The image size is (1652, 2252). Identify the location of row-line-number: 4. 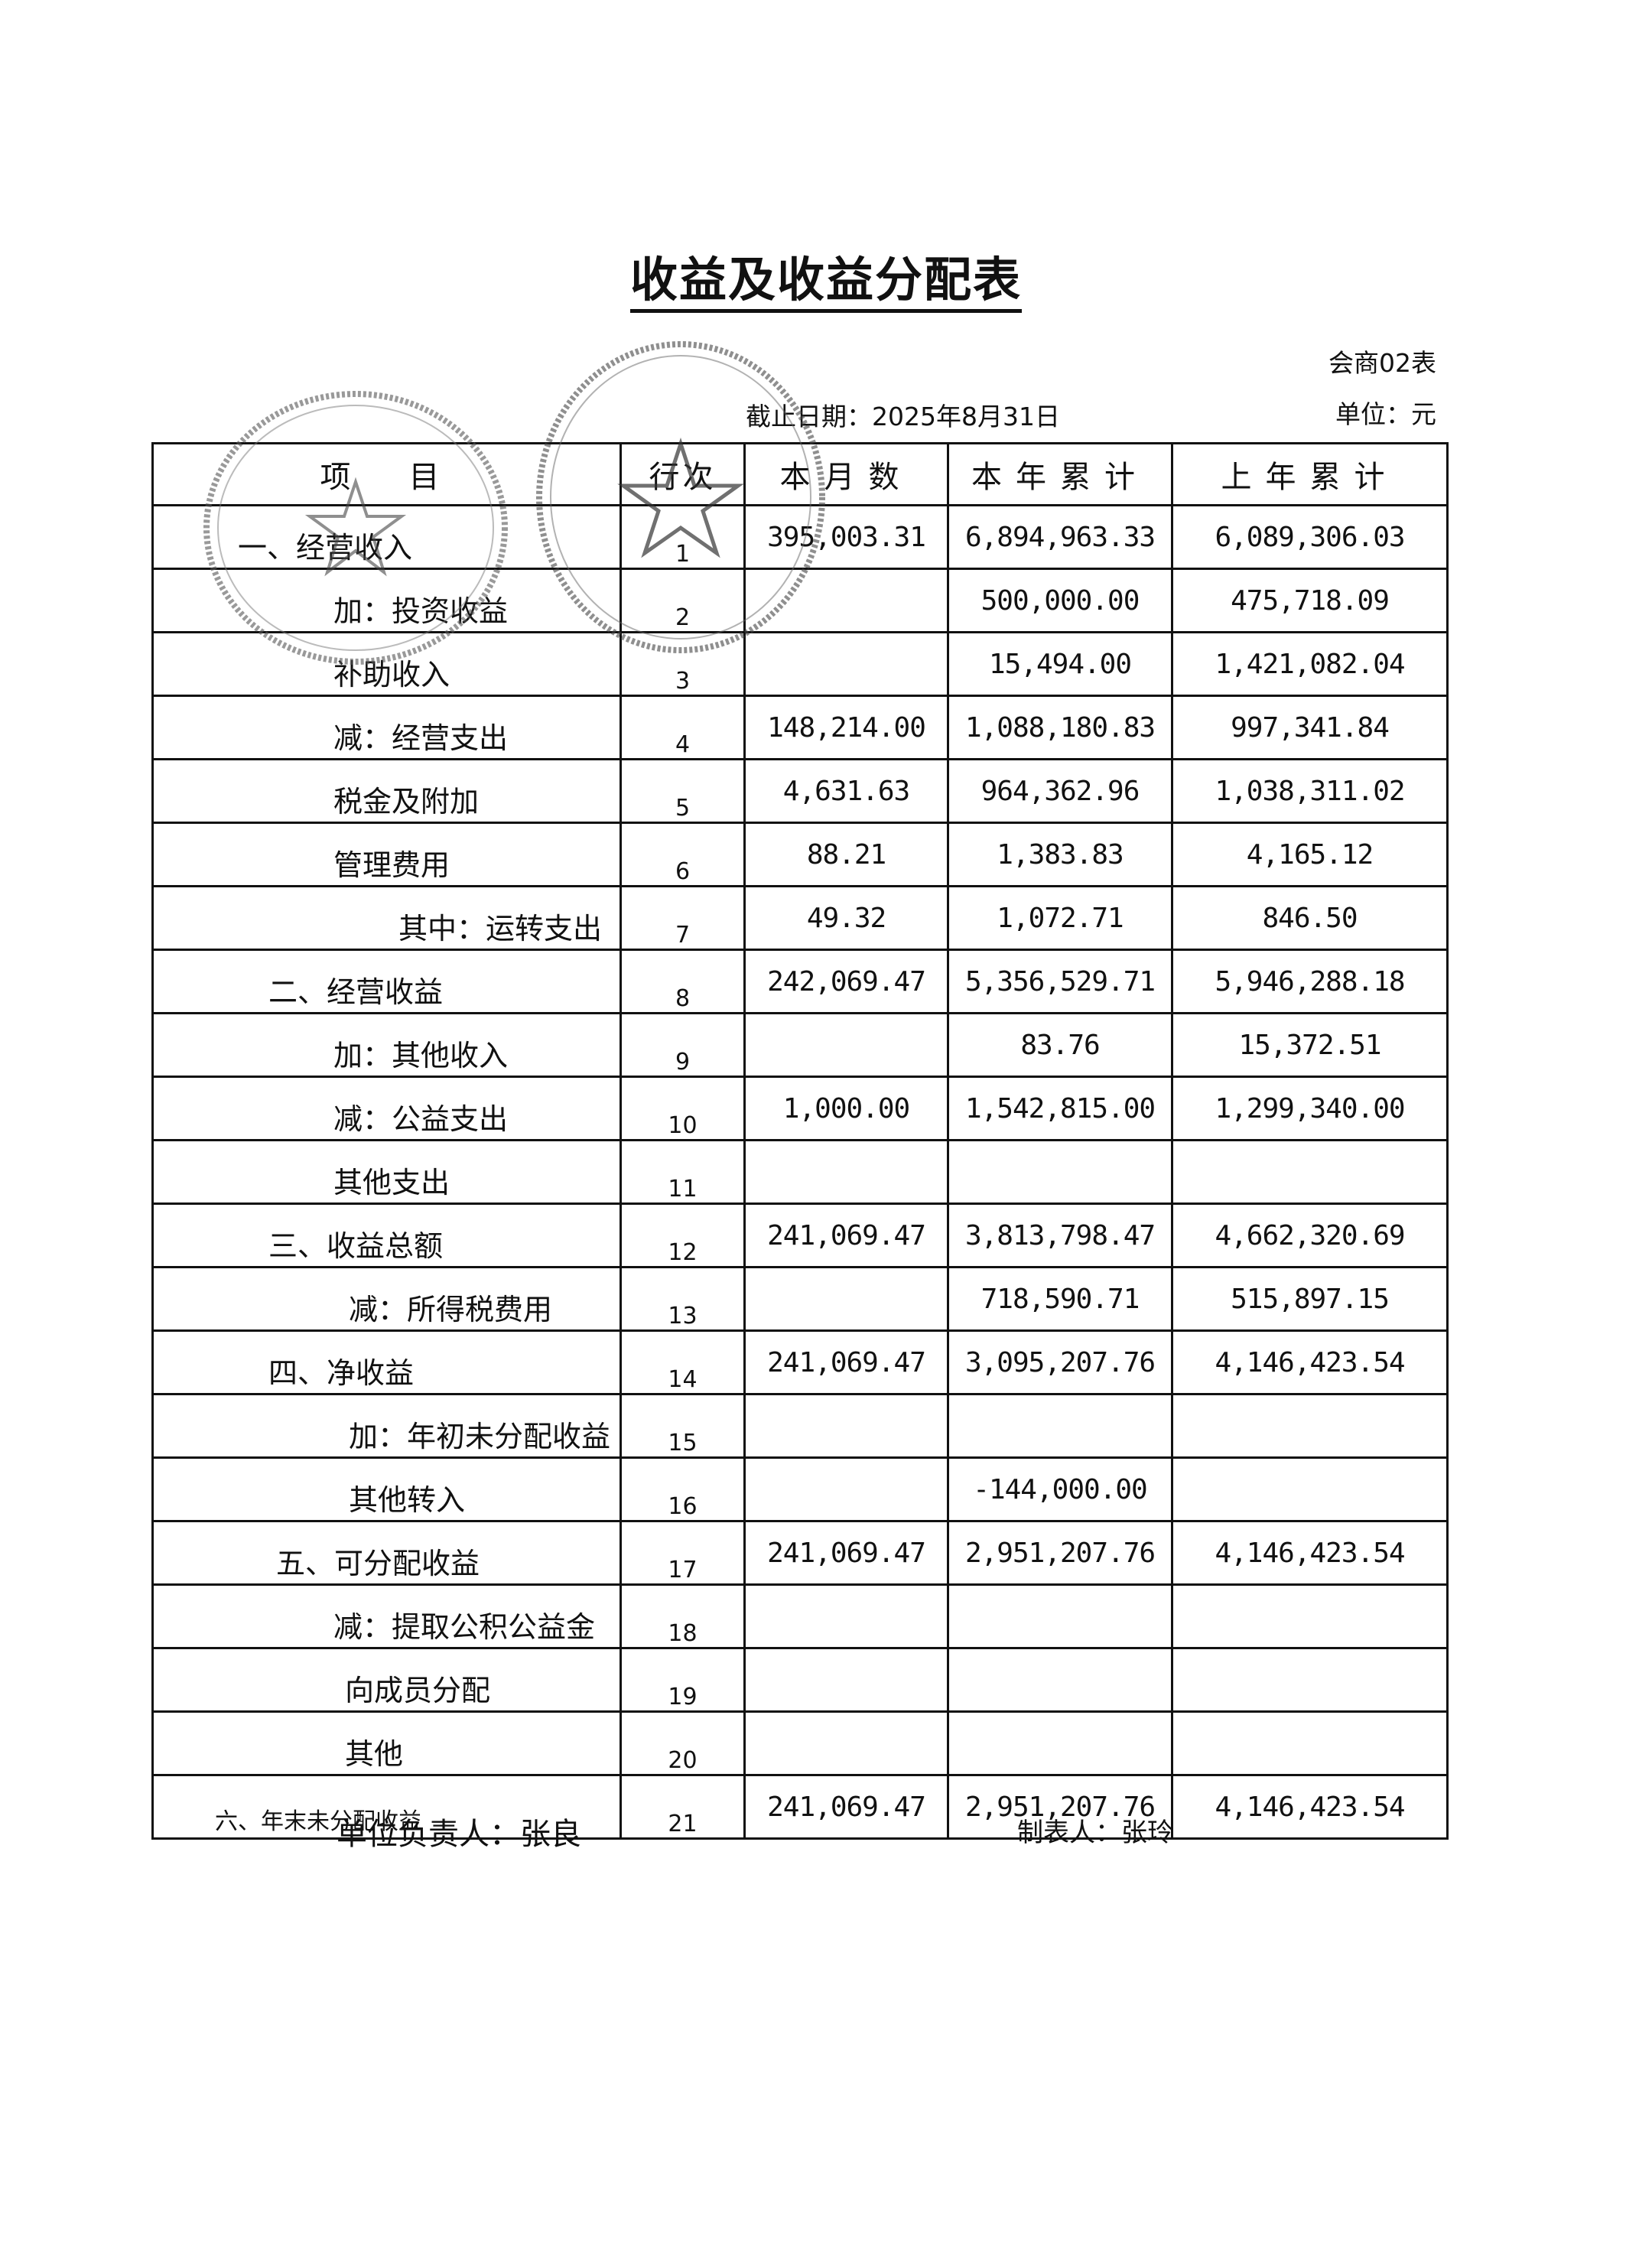
(683, 728).